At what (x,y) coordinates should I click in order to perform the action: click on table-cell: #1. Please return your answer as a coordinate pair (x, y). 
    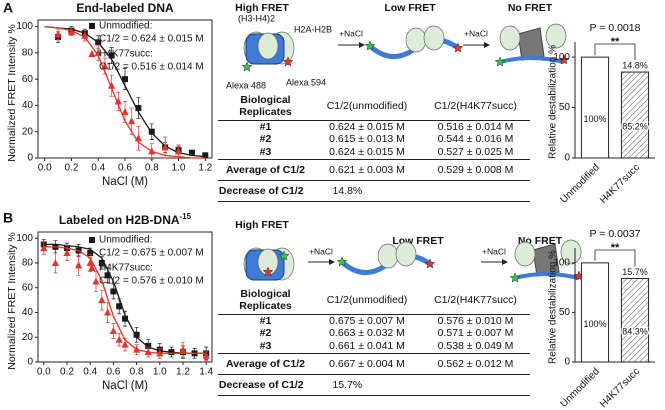
    Looking at the image, I should click on (265, 127).